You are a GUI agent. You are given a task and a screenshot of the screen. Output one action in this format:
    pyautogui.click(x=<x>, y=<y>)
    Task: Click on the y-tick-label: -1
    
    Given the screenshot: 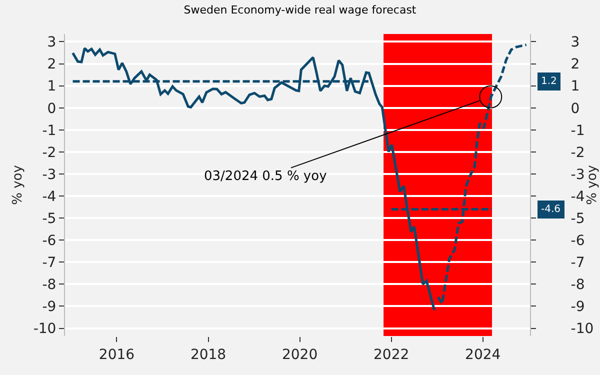 What is the action you would take?
    pyautogui.click(x=49, y=130)
    